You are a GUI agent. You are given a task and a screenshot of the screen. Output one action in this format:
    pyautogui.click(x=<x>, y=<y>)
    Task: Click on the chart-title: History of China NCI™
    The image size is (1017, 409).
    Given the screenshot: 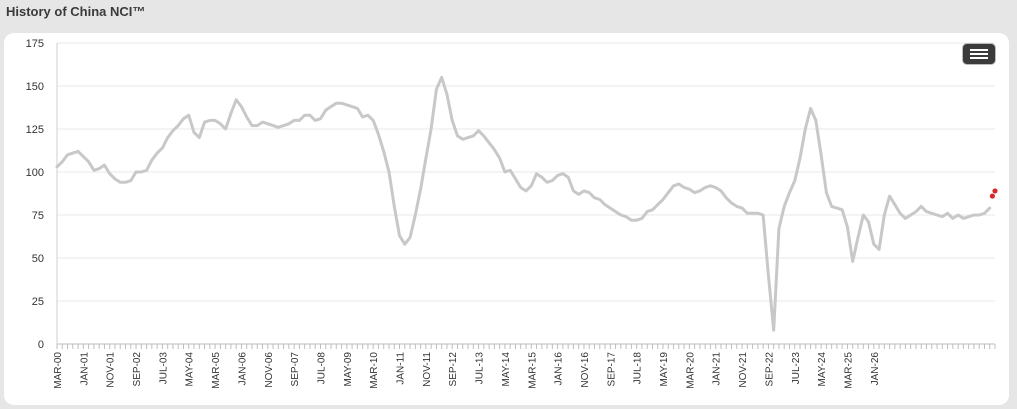 What is the action you would take?
    pyautogui.click(x=76, y=11)
    